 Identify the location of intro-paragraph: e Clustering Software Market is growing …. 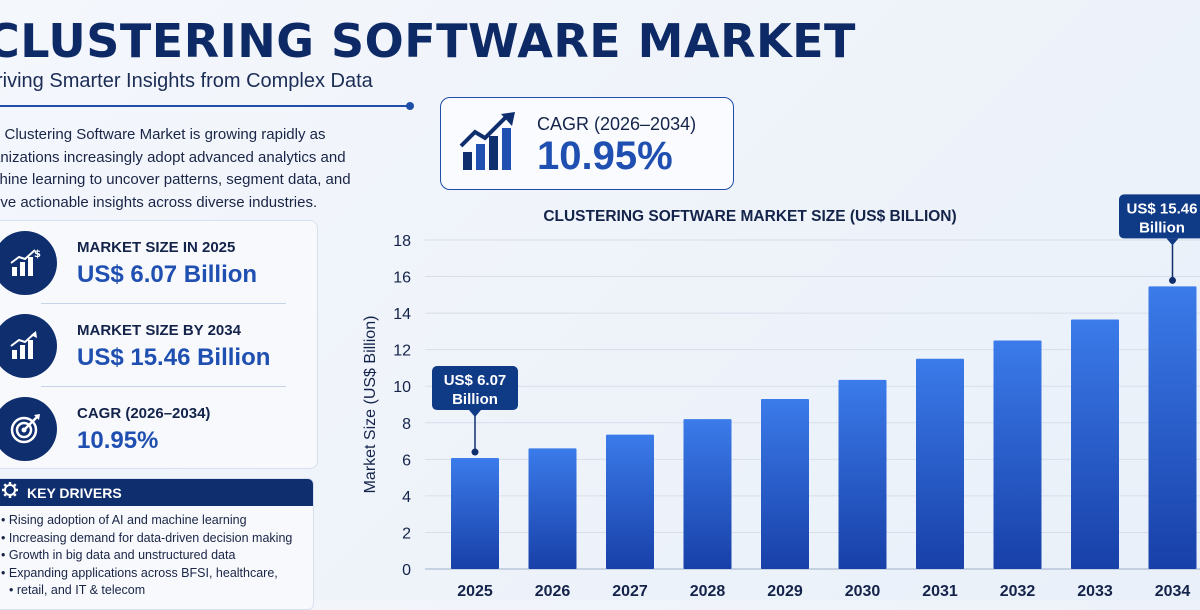
(186, 169).